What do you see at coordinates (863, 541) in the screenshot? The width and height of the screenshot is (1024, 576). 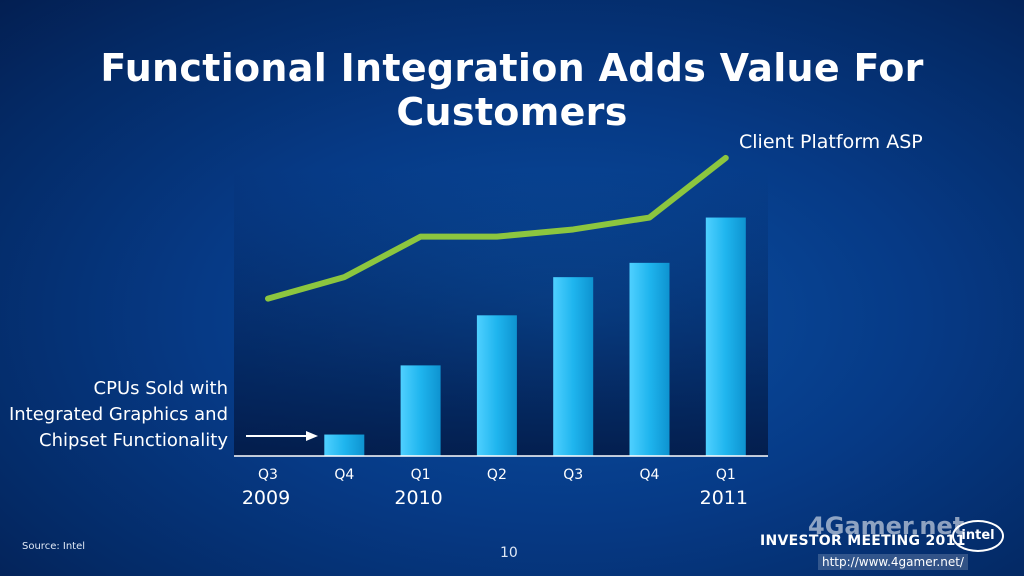 I see `footer-event-label: INVESTOR MEETING 2011` at bounding box center [863, 541].